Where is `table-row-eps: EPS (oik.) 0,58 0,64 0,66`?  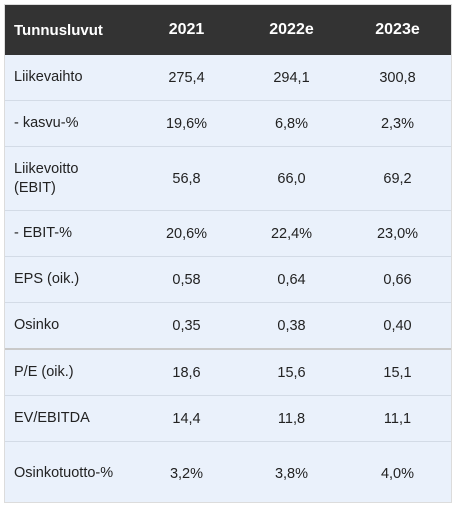
table-row-eps: EPS (oik.) 0,58 0,64 0,66 is located at coordinates (228, 279).